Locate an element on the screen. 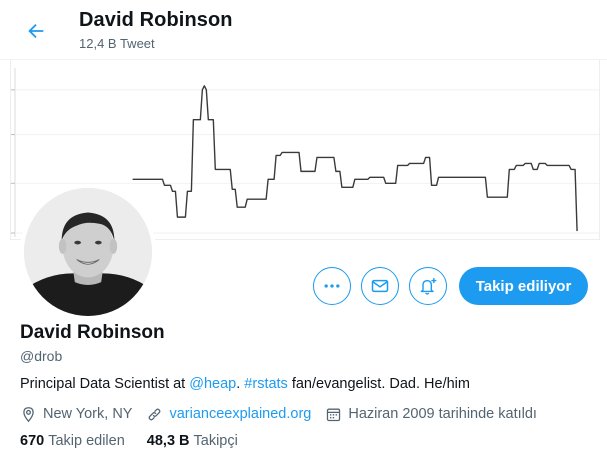 The image size is (607, 461). more-options-button is located at coordinates (332, 286).